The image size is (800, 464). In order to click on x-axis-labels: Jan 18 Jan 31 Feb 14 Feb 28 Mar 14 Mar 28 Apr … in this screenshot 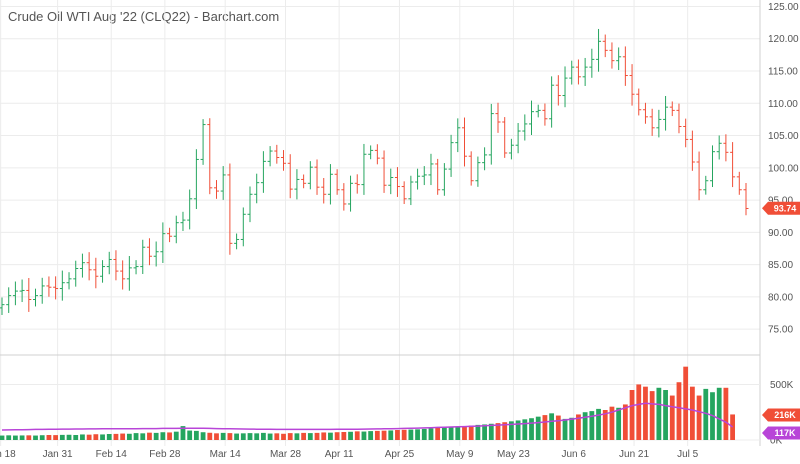, I will do `click(349, 454)`.